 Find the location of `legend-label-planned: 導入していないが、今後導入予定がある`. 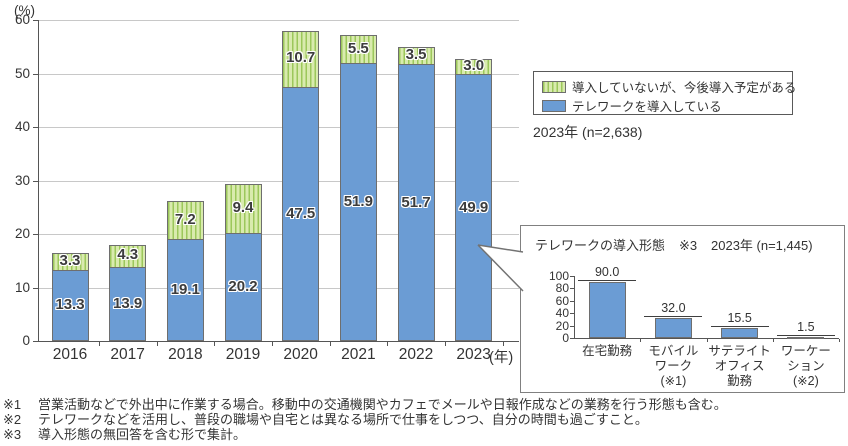

legend-label-planned: 導入していないが、今後導入予定がある is located at coordinates (684, 88).